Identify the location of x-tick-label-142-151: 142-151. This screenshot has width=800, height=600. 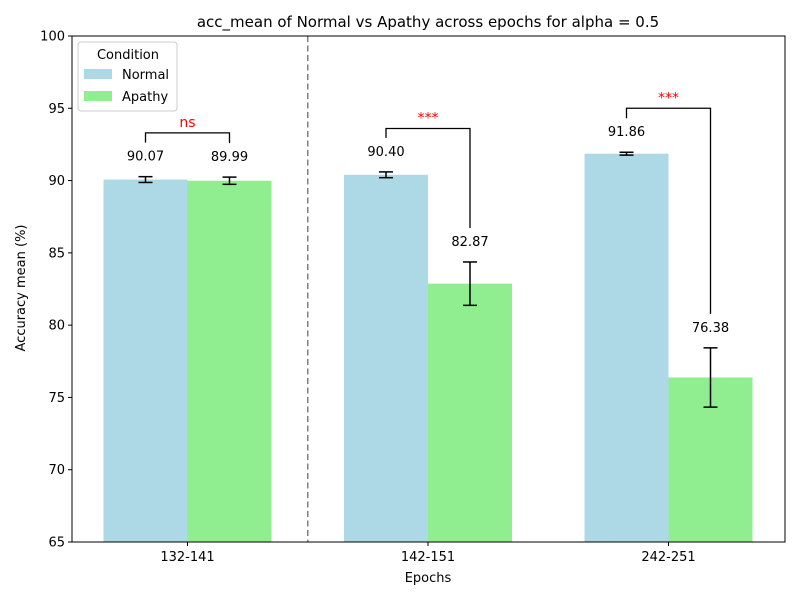
(428, 557).